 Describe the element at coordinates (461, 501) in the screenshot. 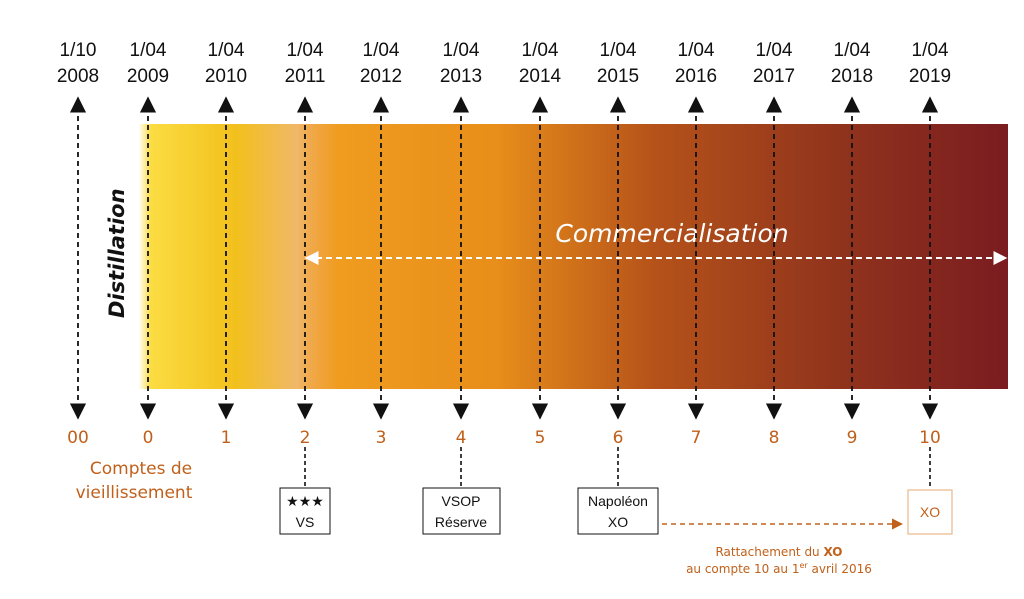

I see `vsop-label: VSOP` at that location.